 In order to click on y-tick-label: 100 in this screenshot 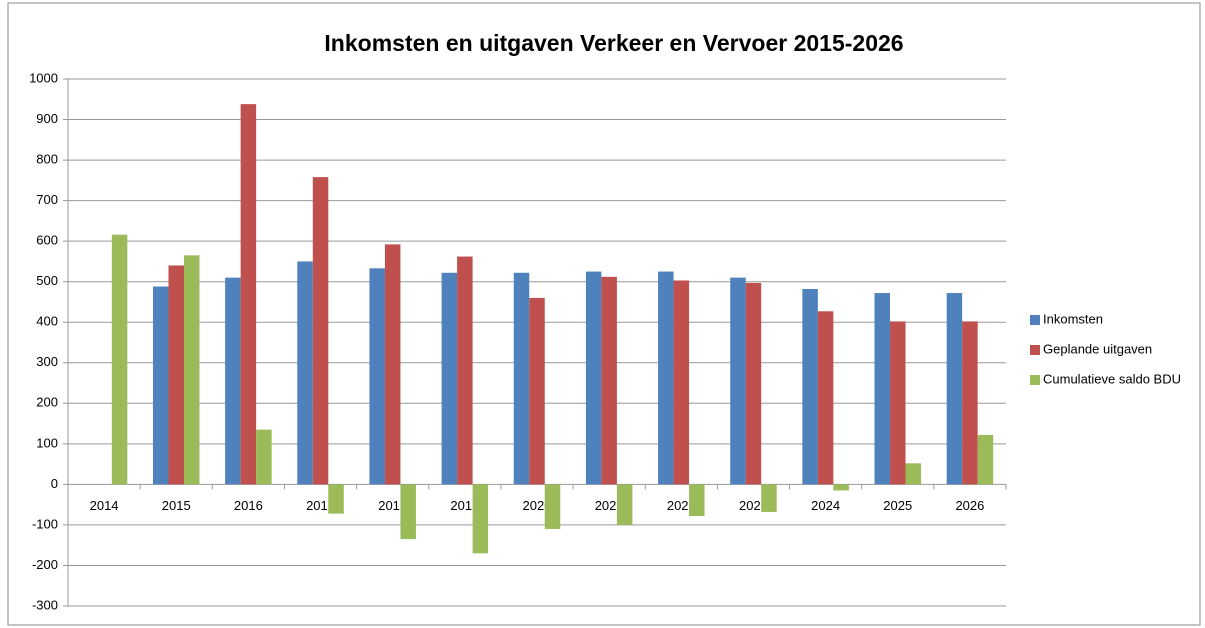, I will do `click(47, 442)`.